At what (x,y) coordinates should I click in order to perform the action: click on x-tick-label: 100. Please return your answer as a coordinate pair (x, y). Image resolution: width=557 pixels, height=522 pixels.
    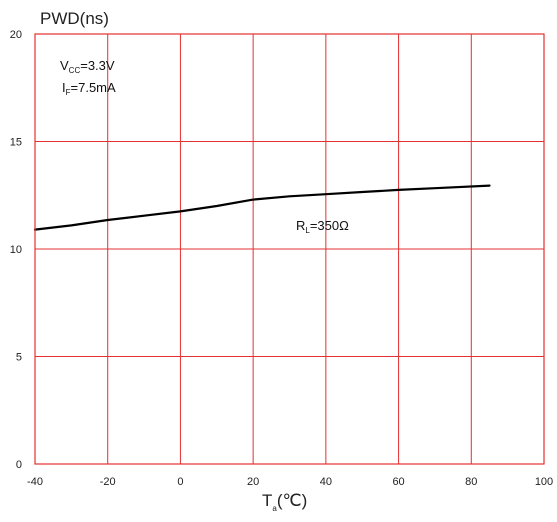
    Looking at the image, I should click on (544, 482).